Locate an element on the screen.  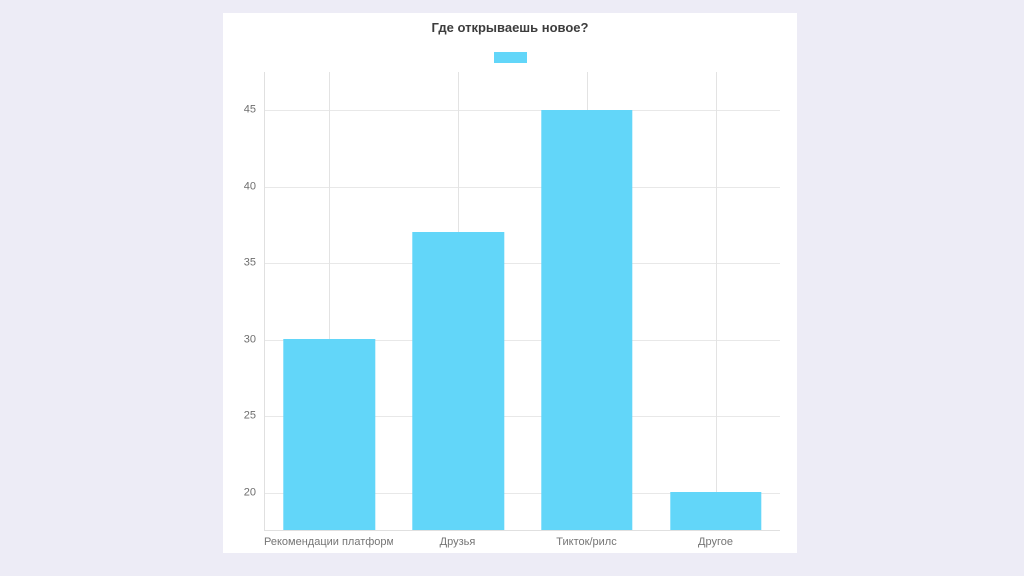
category-label: Тикток/рилс is located at coordinates (586, 542).